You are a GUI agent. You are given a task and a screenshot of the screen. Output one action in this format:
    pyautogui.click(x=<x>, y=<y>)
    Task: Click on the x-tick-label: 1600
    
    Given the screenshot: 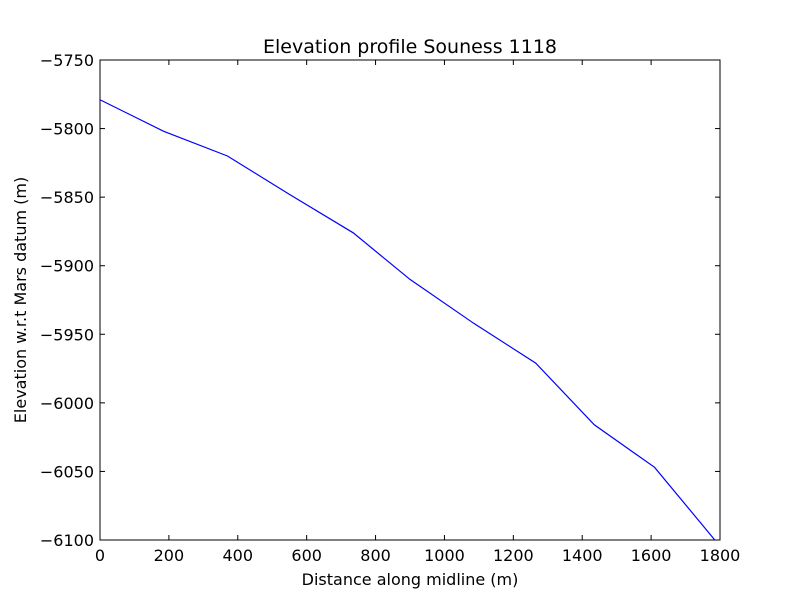 What is the action you would take?
    pyautogui.click(x=651, y=555)
    